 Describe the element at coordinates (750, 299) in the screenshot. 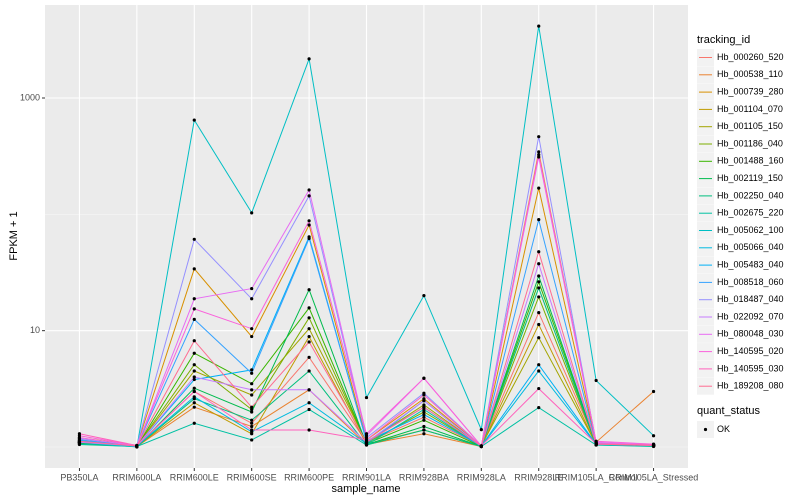

I see `legend-label: Hb_018487_040` at that location.